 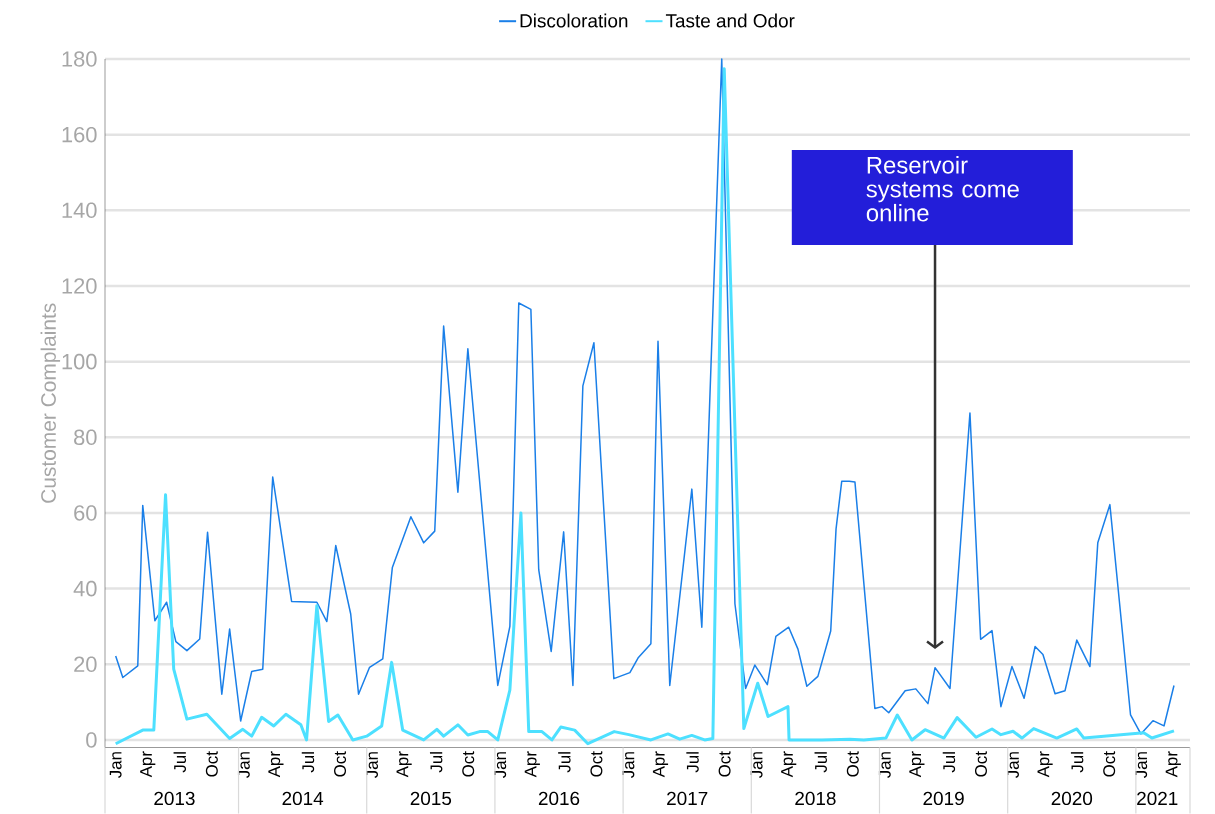 I want to click on x2-tick-label: 2021, so click(x=1157, y=798).